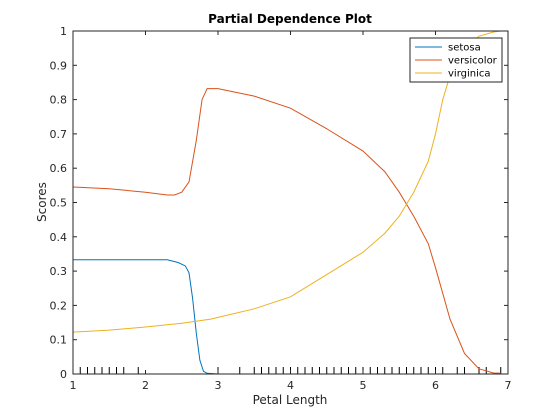 The height and width of the screenshot is (420, 560). I want to click on legend-box, so click(456, 60).